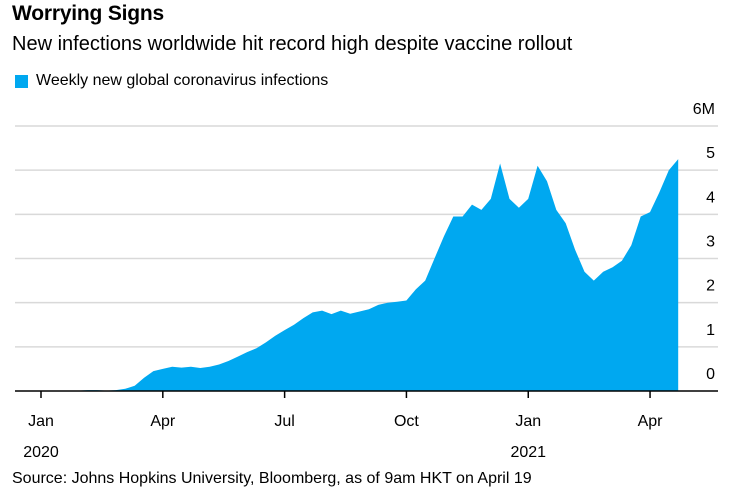 This screenshot has width=743, height=495. What do you see at coordinates (284, 421) in the screenshot?
I see `x-tick-label: Jul` at bounding box center [284, 421].